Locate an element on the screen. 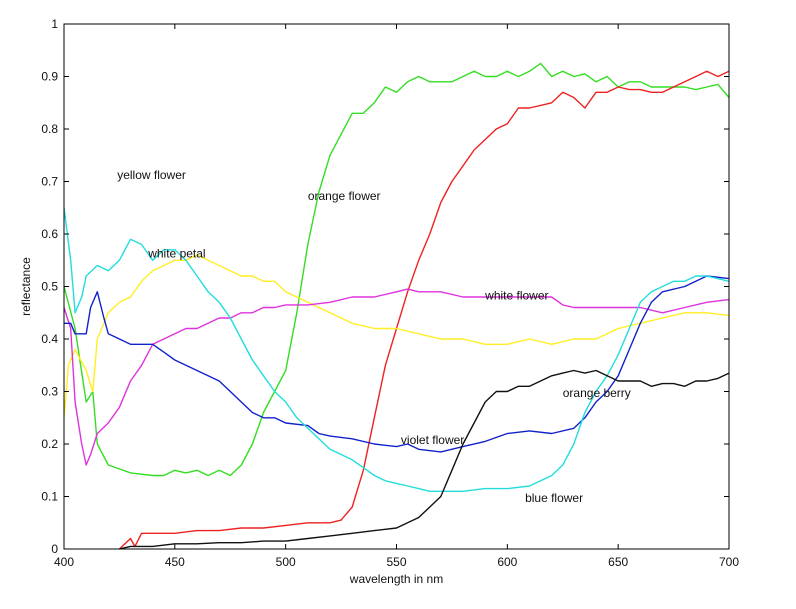 This screenshot has width=796, height=609. x-tick-label: 500 is located at coordinates (286, 562).